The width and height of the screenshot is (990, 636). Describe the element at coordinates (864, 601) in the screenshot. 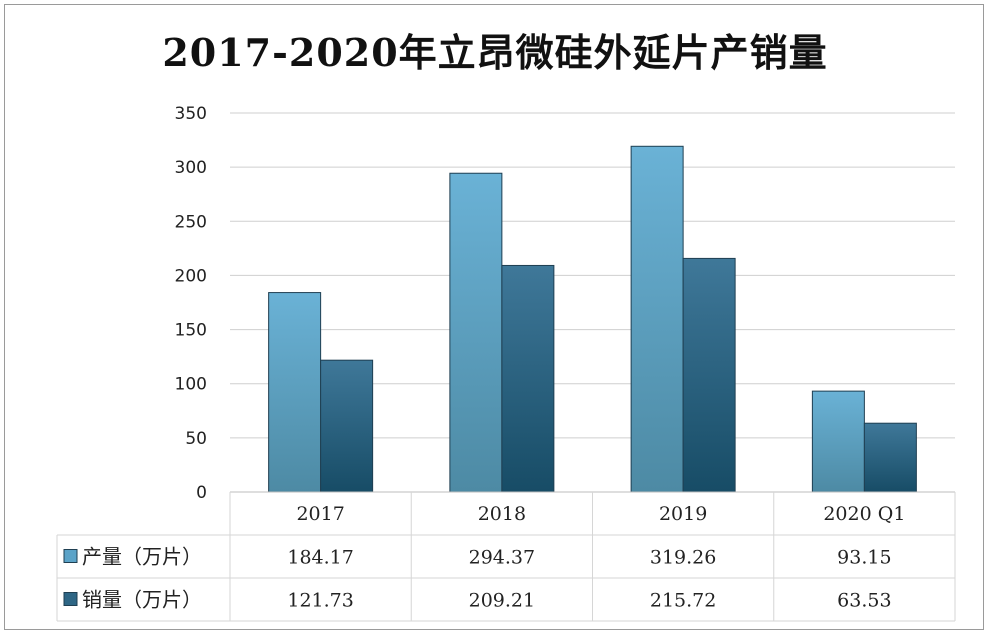

I see `data-label: 63.53` at that location.